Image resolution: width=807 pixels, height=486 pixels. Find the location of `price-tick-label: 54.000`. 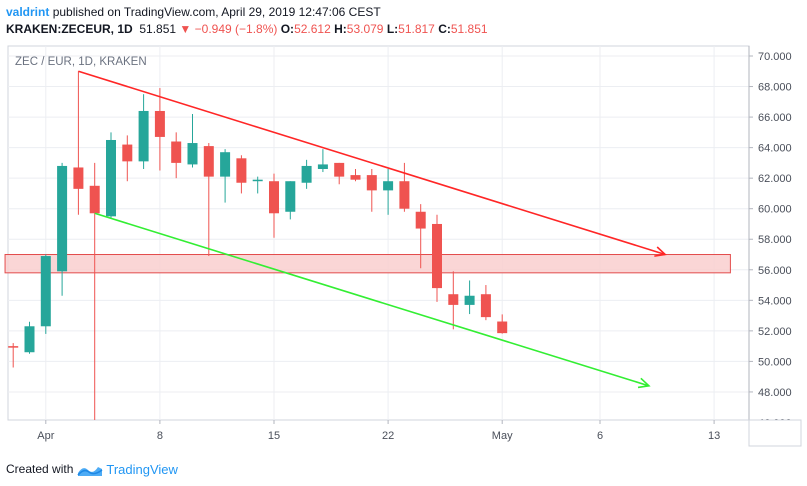

price-tick-label: 54.000 is located at coordinates (775, 301).